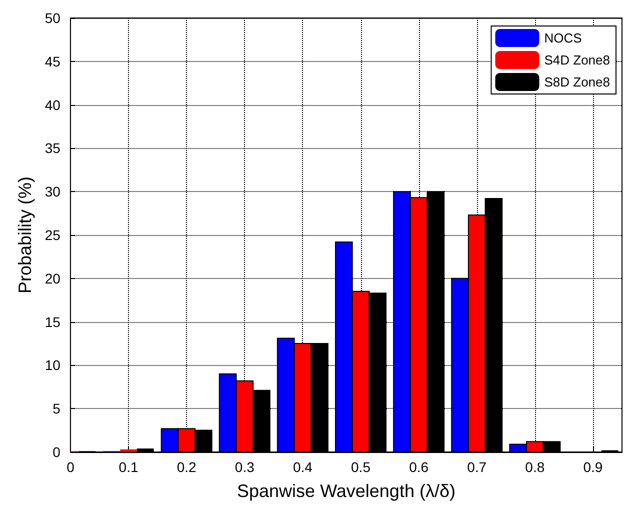 The width and height of the screenshot is (632, 516). I want to click on bar, so click(128, 450).